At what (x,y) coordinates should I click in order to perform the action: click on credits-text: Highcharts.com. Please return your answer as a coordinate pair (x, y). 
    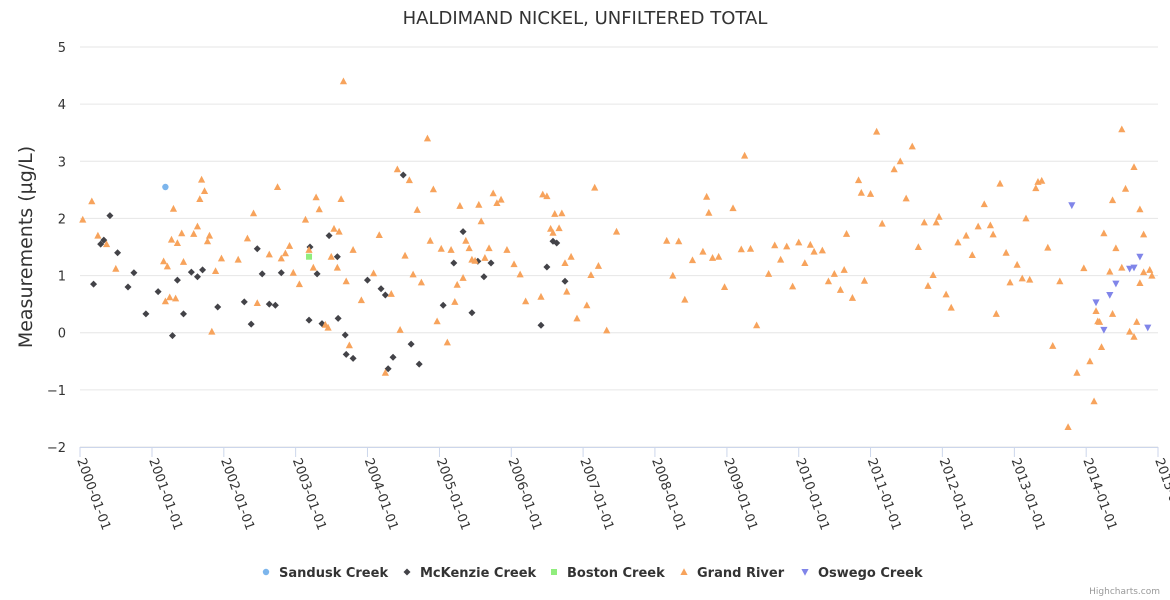
    Looking at the image, I should click on (1124, 592).